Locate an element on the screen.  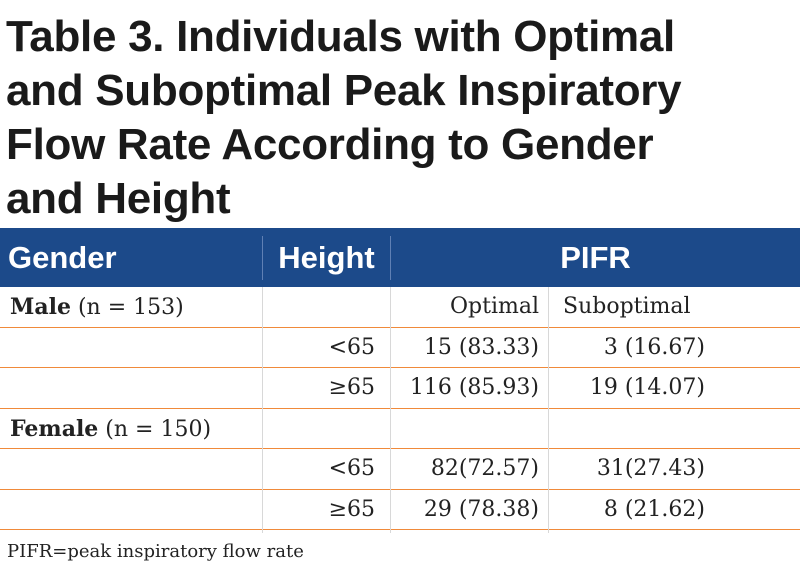
table-row: Female (n = 150) is located at coordinates (400, 429).